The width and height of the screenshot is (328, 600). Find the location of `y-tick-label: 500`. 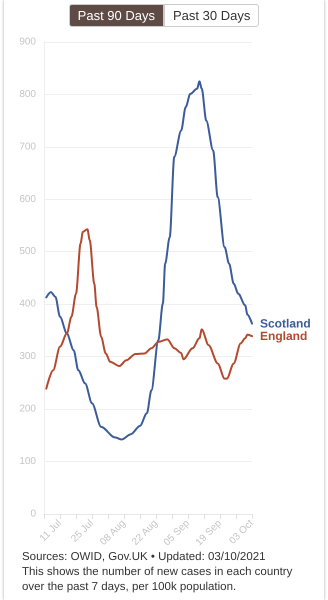

y-tick-label: 500 is located at coordinates (27, 252).